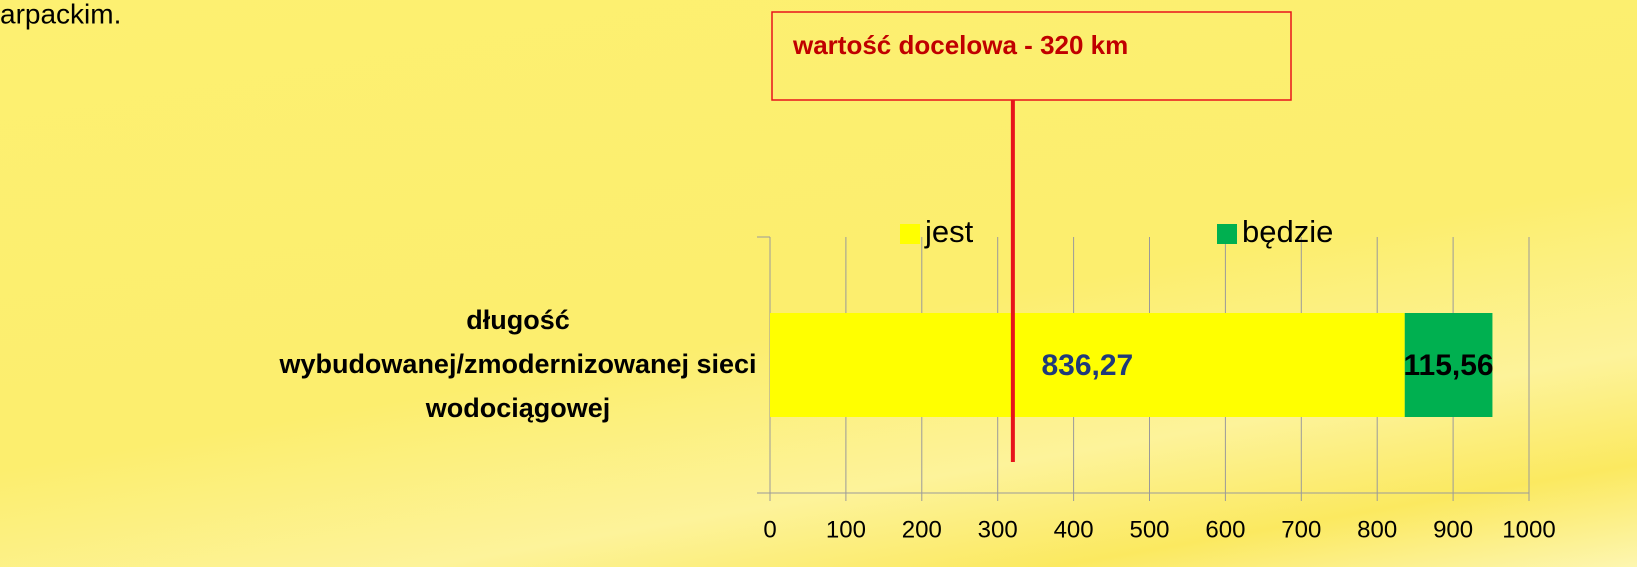 This screenshot has height=567, width=1637. Describe the element at coordinates (846, 529) in the screenshot. I see `x-tick-label: 100` at that location.